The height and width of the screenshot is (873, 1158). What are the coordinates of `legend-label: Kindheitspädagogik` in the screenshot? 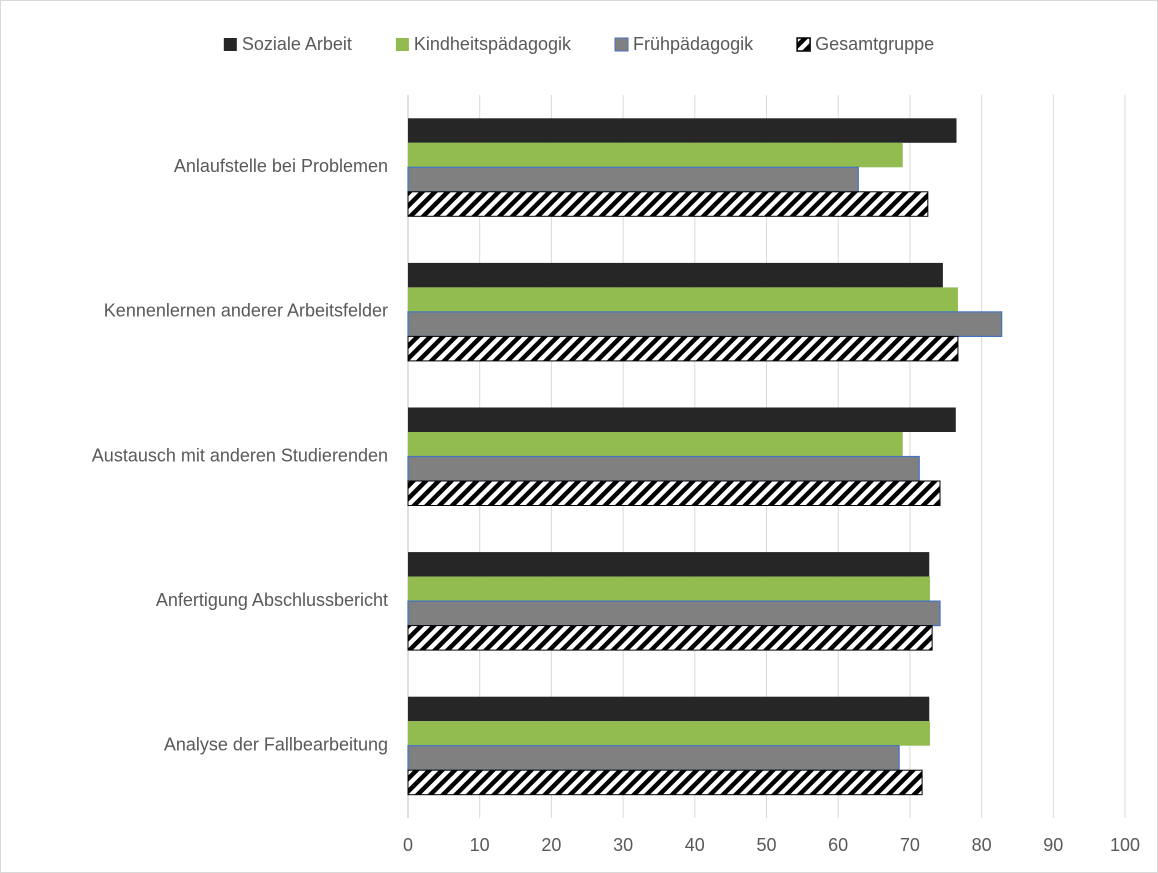 It's located at (493, 44).